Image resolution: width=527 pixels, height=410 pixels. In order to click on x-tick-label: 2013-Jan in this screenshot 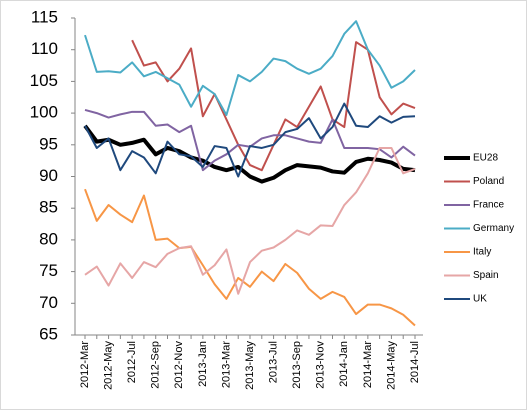, I will do `click(203, 364)`.